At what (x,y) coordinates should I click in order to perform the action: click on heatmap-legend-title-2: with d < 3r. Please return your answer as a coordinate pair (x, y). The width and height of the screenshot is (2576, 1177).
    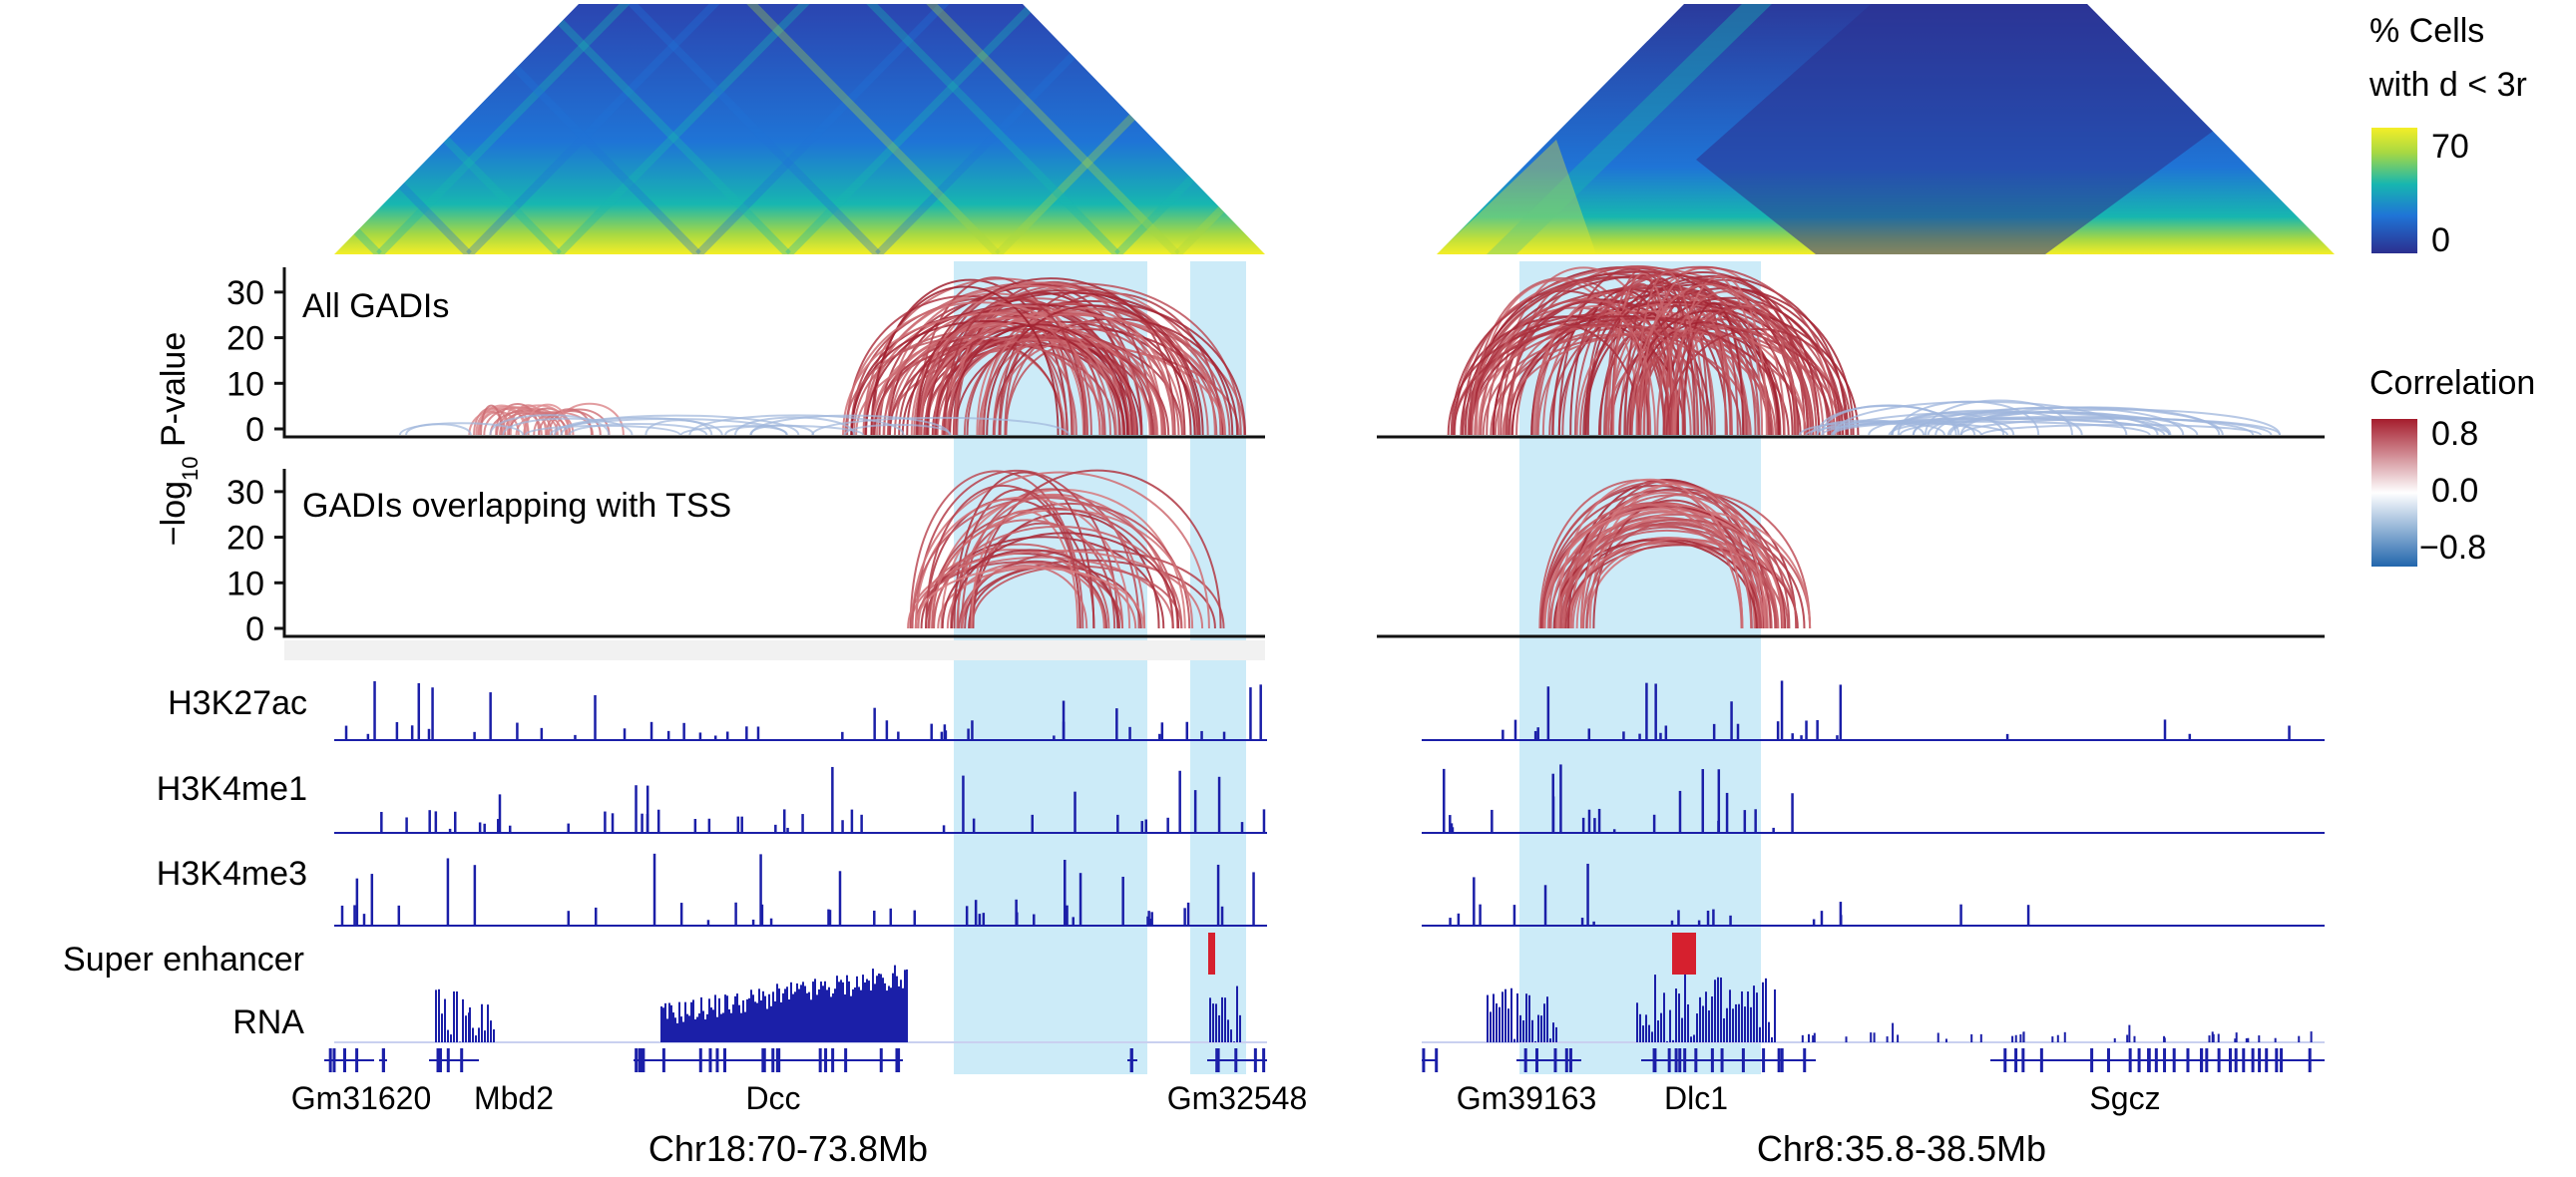
    Looking at the image, I should click on (2447, 85).